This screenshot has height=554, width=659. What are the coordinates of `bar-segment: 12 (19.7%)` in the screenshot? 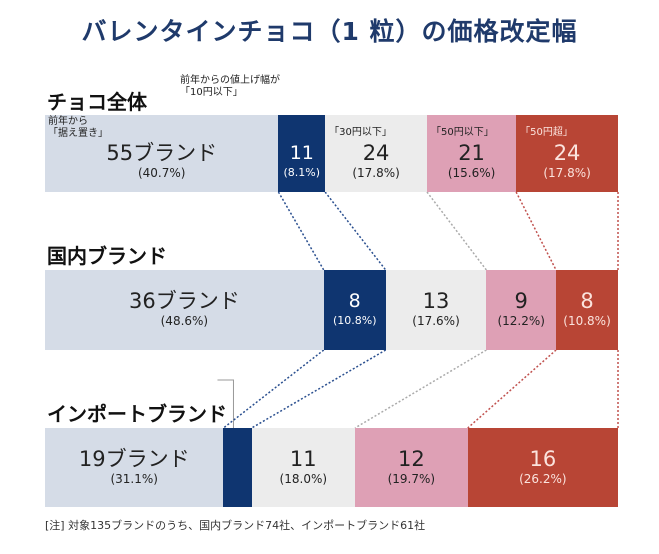 It's located at (411, 467).